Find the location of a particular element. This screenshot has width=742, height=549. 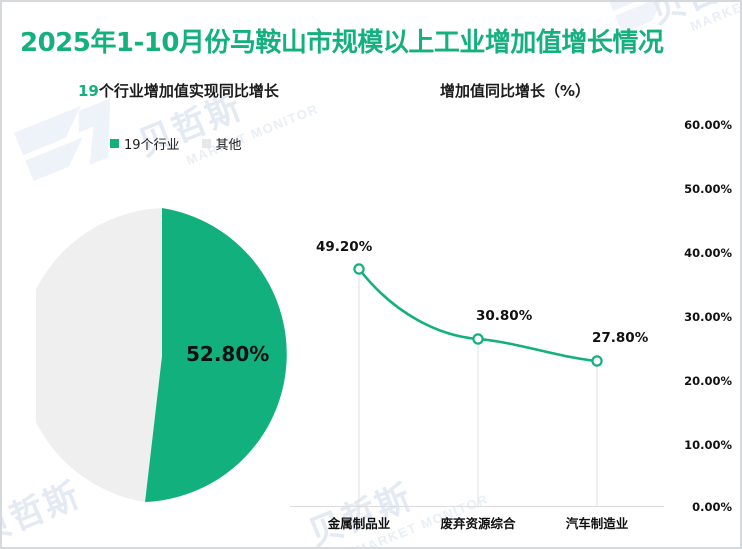

data-label-2: 30.80% is located at coordinates (504, 316).